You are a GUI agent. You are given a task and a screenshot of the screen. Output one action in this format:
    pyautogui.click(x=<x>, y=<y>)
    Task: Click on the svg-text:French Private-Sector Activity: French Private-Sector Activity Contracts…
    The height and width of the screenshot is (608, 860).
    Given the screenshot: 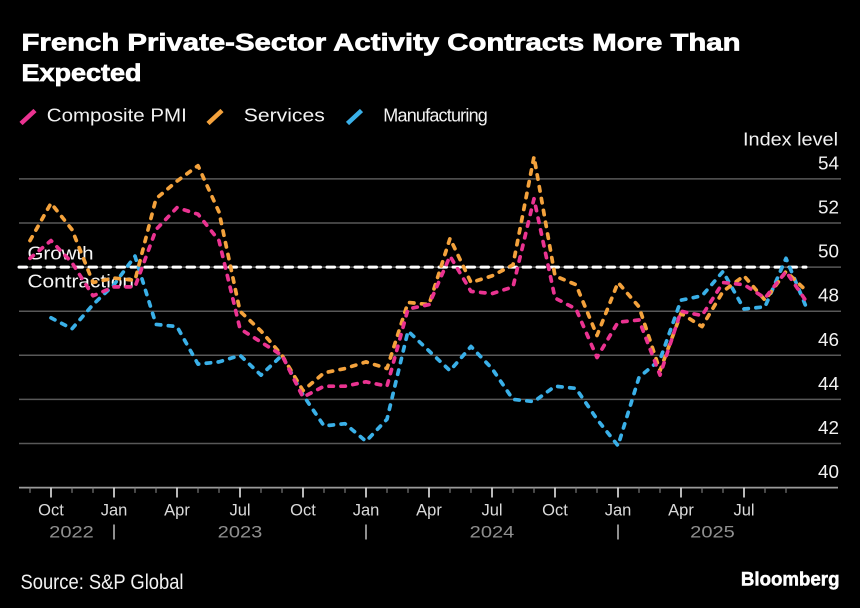 What is the action you would take?
    pyautogui.click(x=381, y=43)
    